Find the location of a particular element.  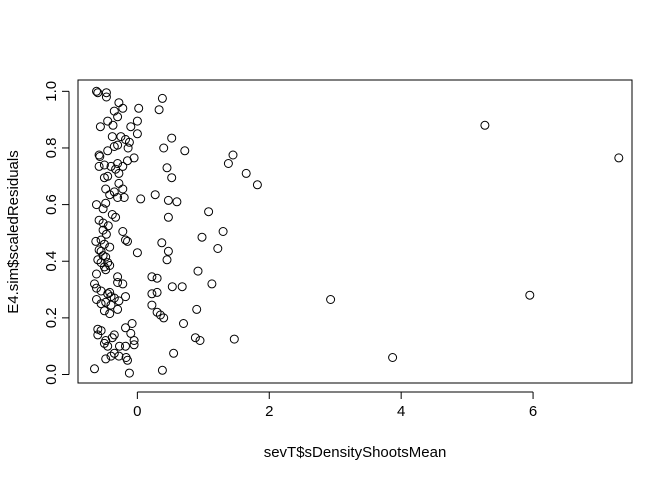

y-axis-label: E4.sim$scaledResiduals is located at coordinates (13, 231).